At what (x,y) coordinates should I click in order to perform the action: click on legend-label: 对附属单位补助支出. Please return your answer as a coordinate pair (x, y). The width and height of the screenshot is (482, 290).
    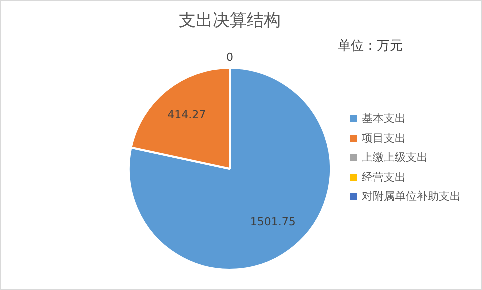
    Looking at the image, I should click on (411, 196).